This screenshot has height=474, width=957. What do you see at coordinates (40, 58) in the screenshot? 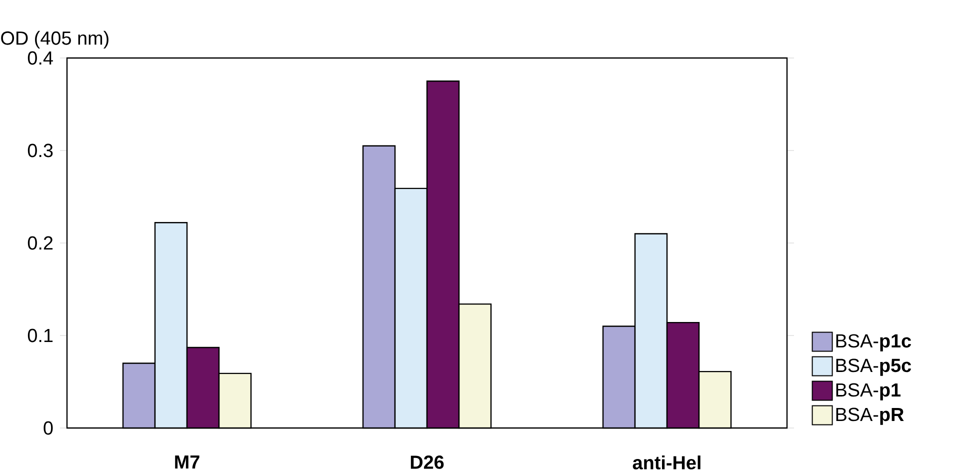
I see `y-tick-label: 0.4` at bounding box center [40, 58].